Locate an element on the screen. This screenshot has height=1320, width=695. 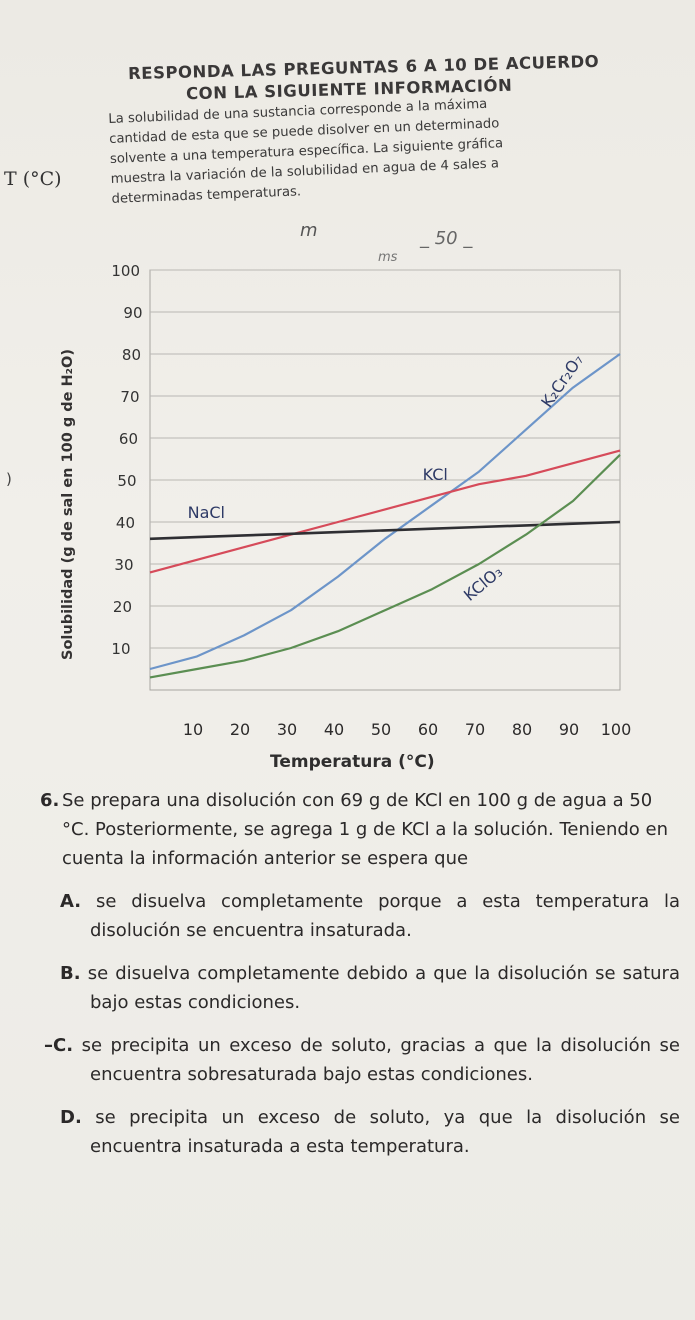
y-tick-label: 80 is located at coordinates (131, 355).